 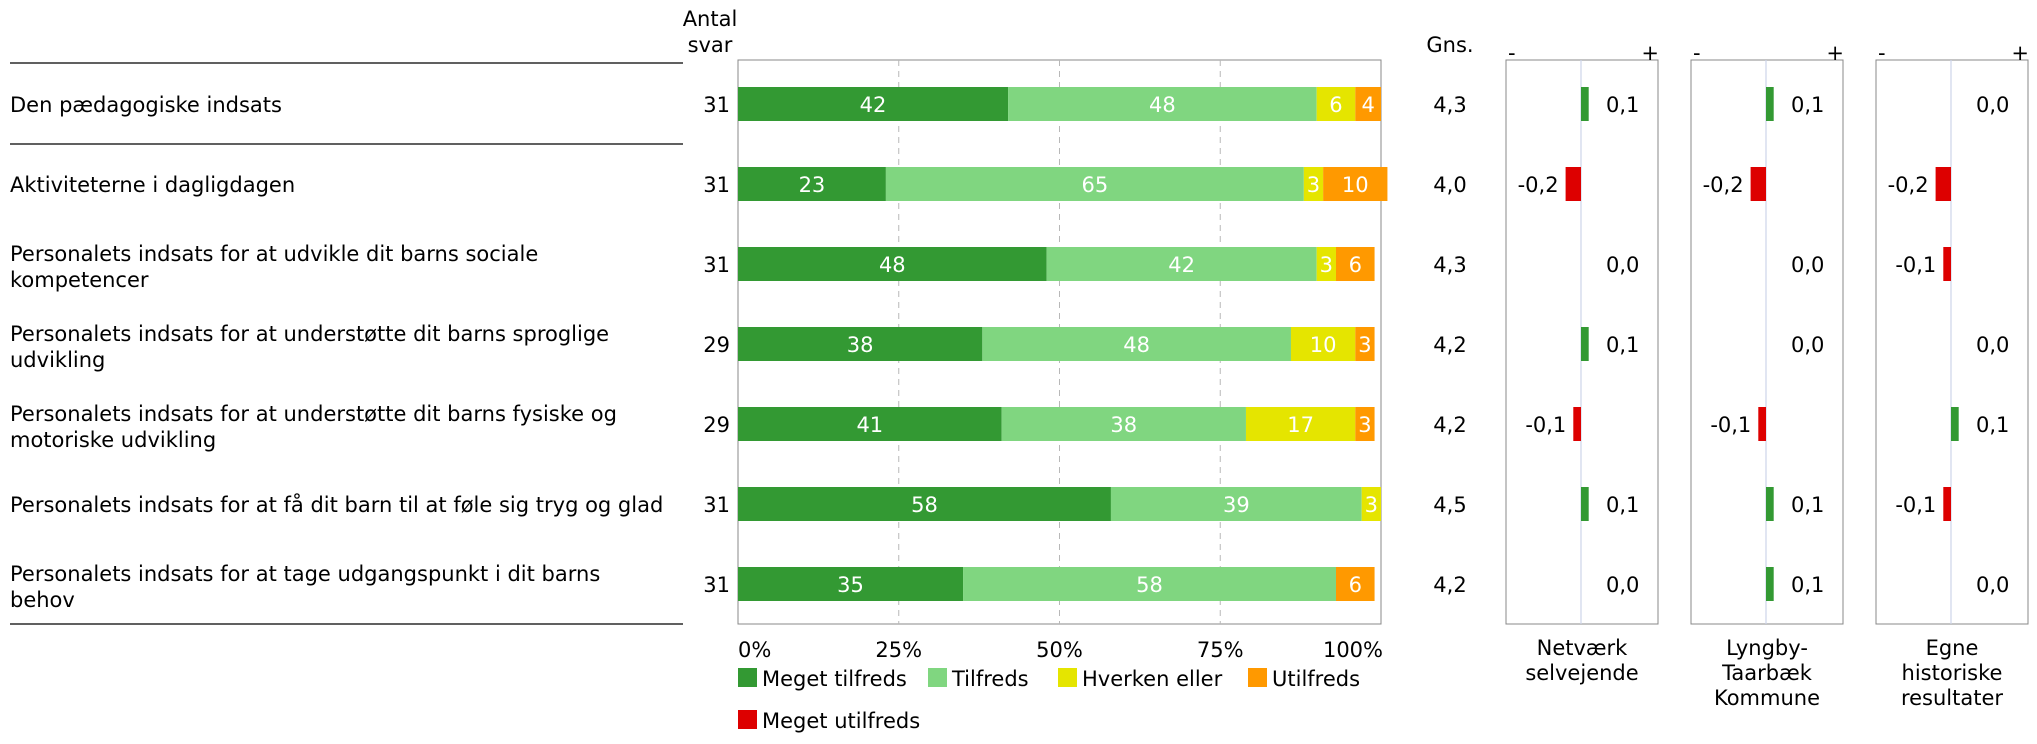 What do you see at coordinates (1059, 650) in the screenshot?
I see `x-tick-label: 50%` at bounding box center [1059, 650].